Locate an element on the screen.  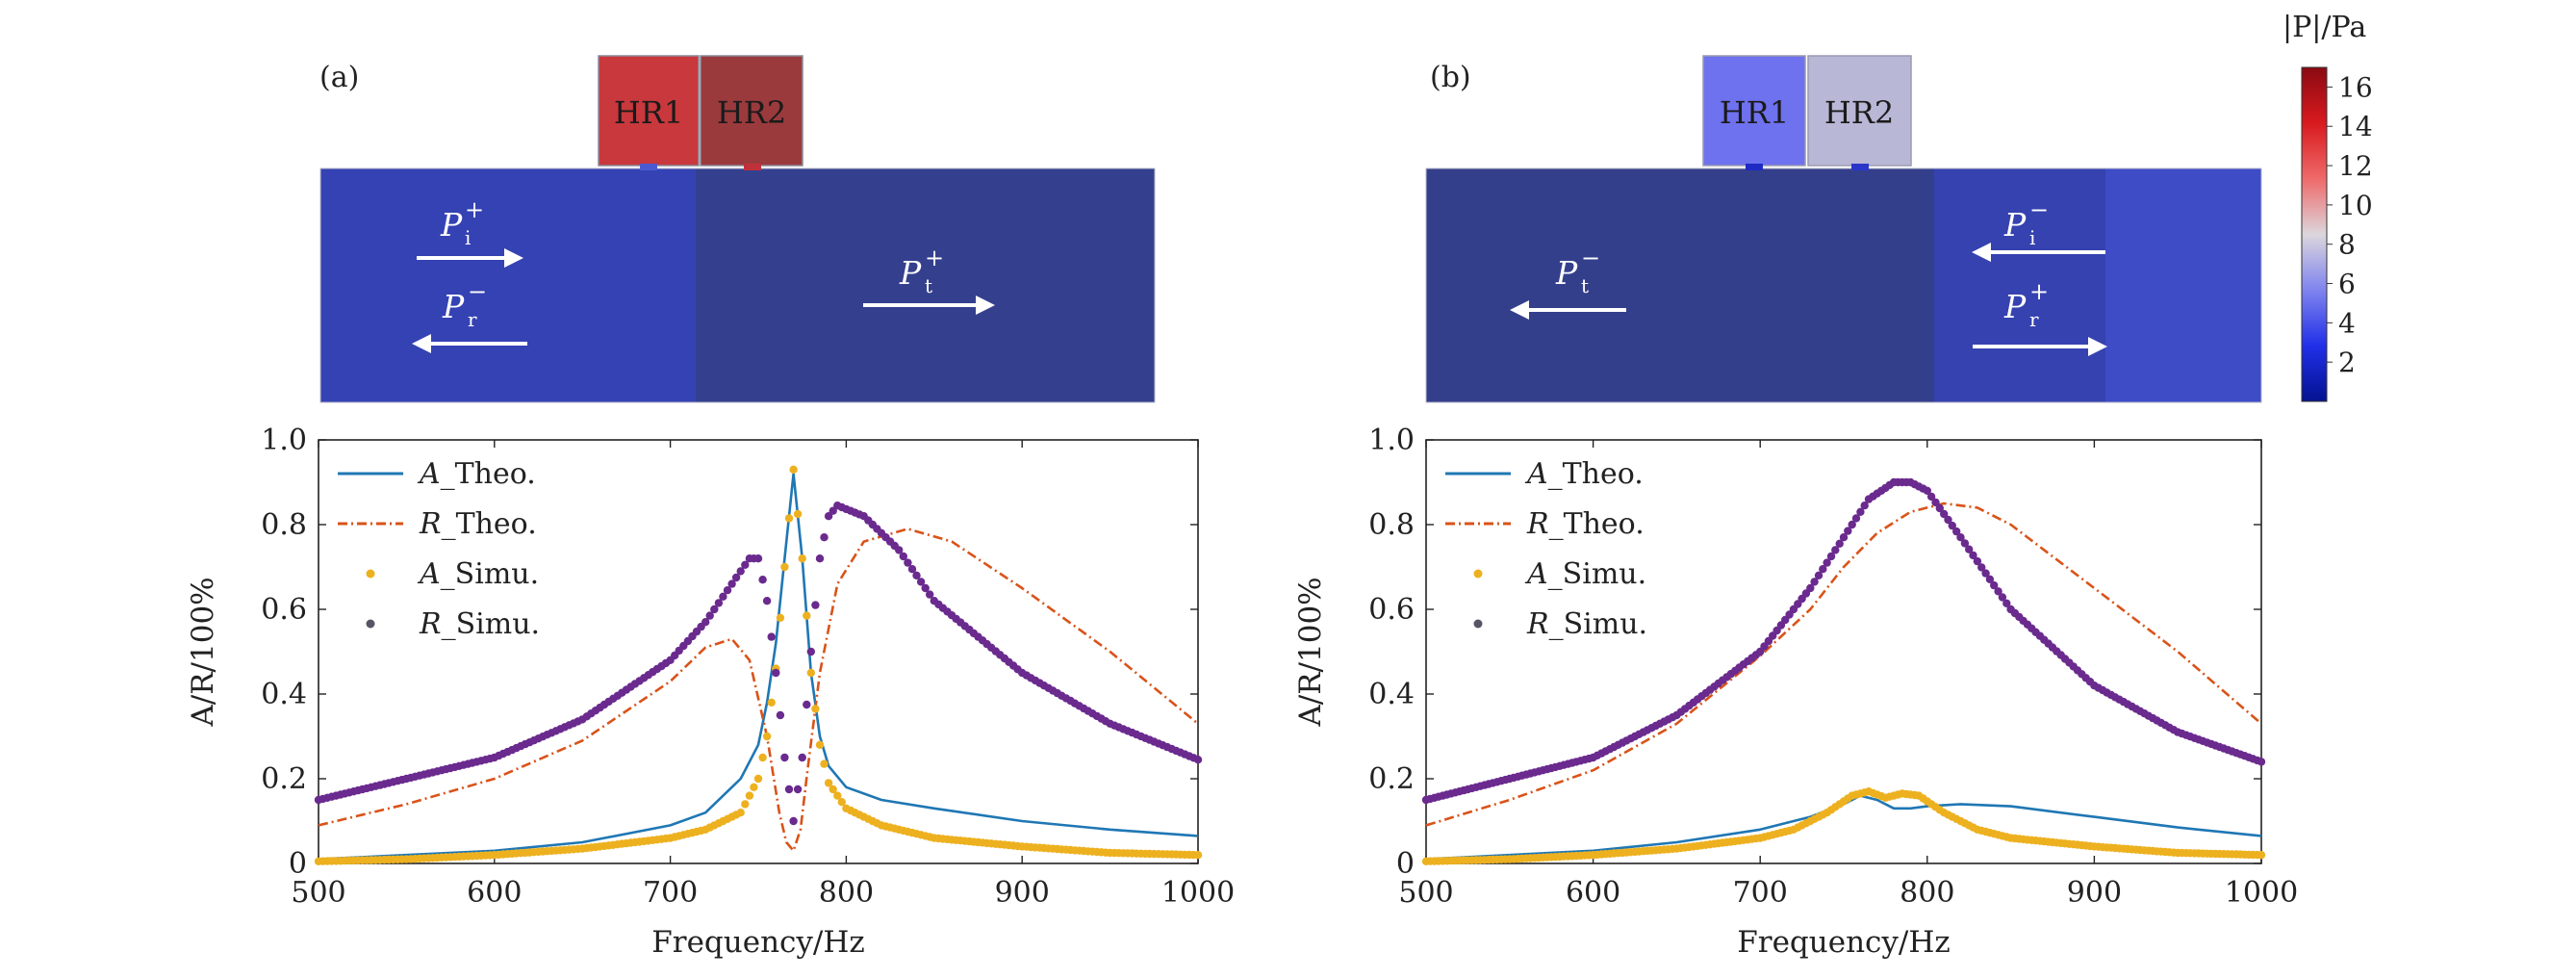
legend-label: A_Simu. is located at coordinates (478, 574).